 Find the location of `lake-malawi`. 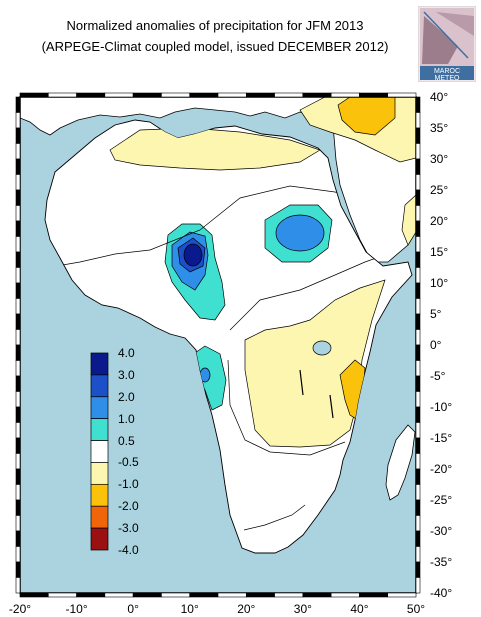

lake-malawi is located at coordinates (331, 406).